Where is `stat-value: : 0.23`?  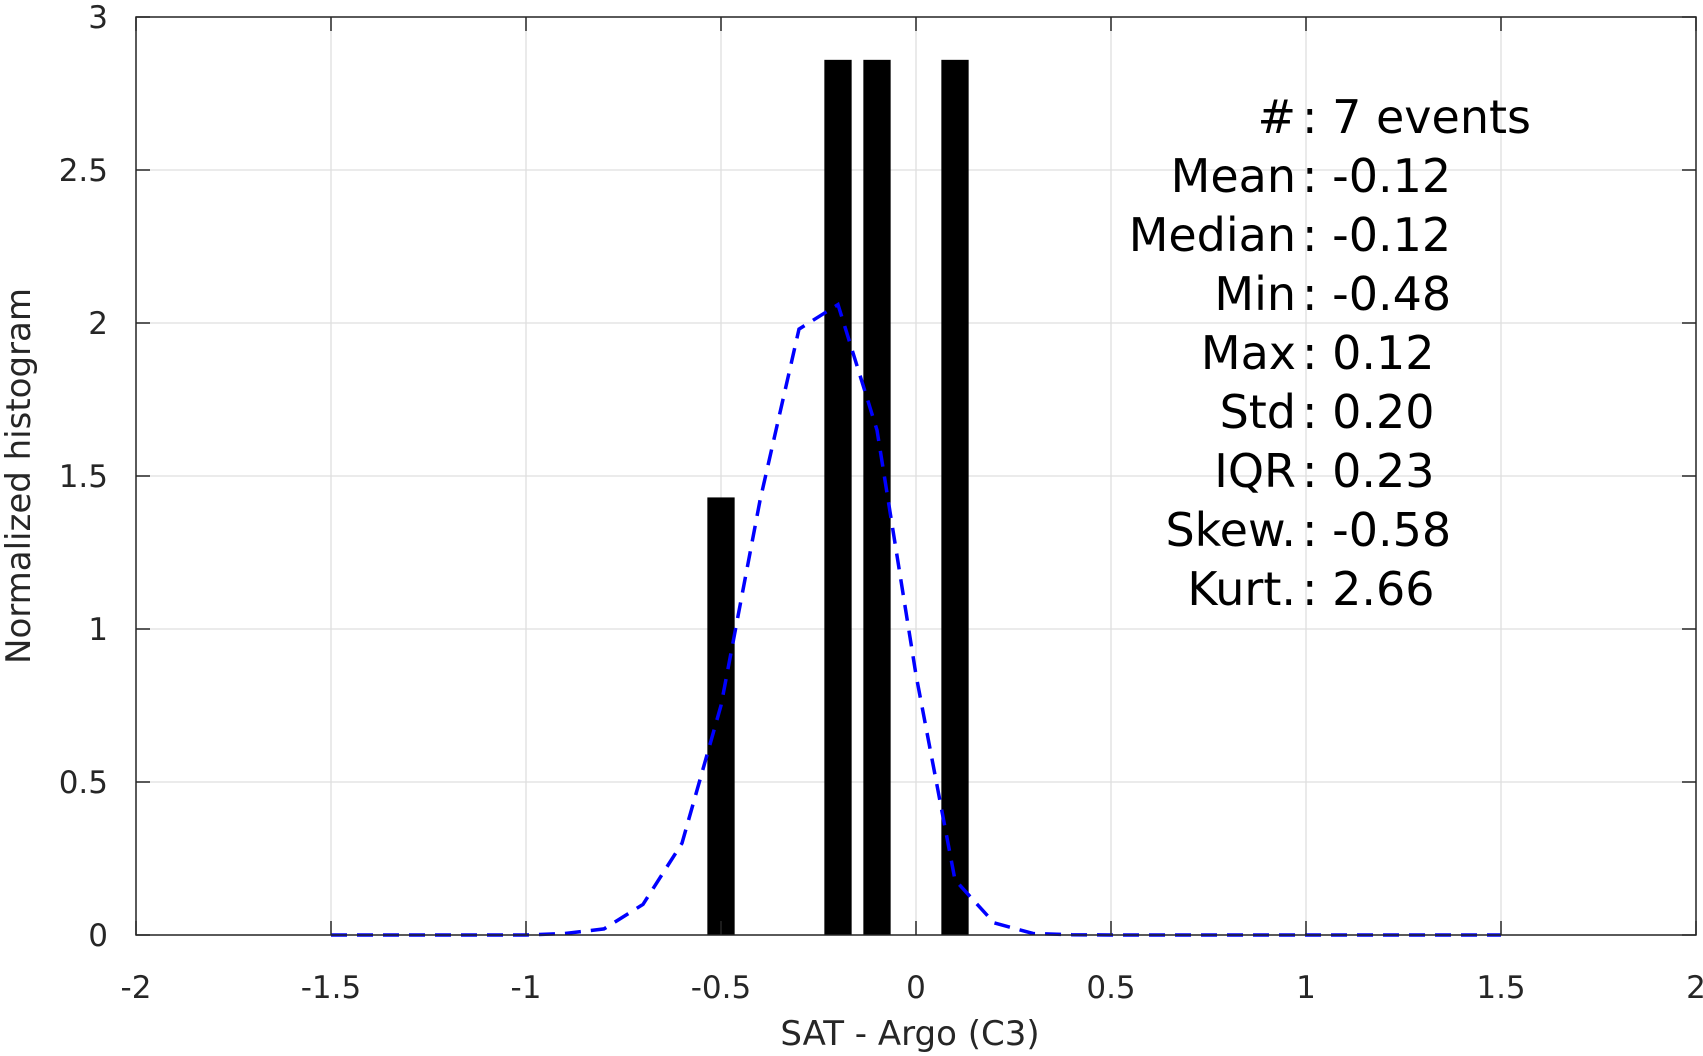 stat-value: : 0.23 is located at coordinates (1368, 471).